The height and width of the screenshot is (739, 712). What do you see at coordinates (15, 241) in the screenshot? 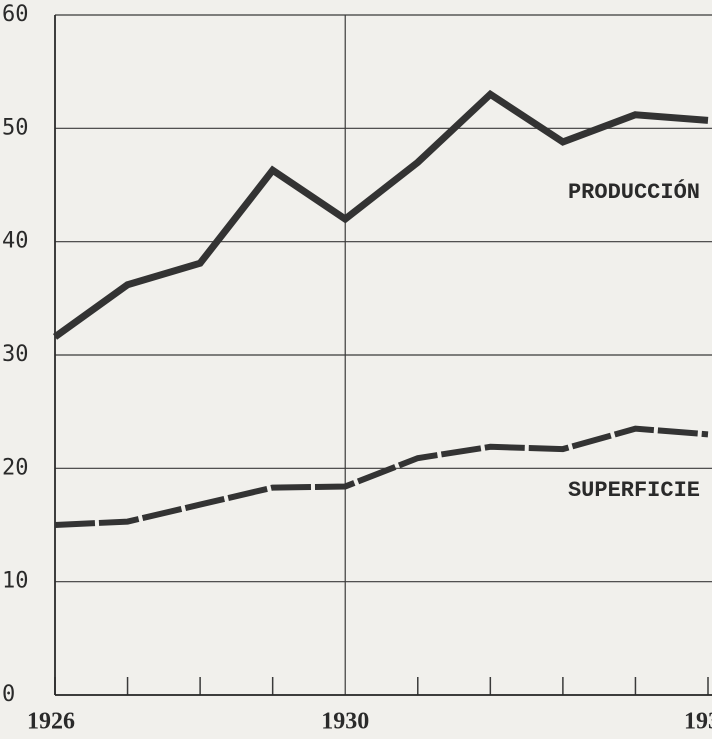
I see `y-tick-label: 40` at bounding box center [15, 241].